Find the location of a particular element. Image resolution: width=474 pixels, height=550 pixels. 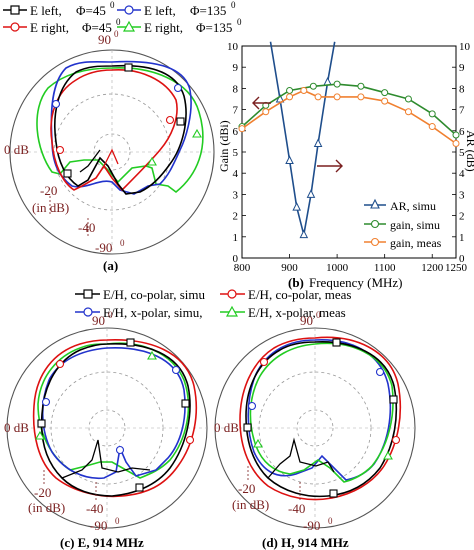

series-line-gain-meas is located at coordinates (349, 117).